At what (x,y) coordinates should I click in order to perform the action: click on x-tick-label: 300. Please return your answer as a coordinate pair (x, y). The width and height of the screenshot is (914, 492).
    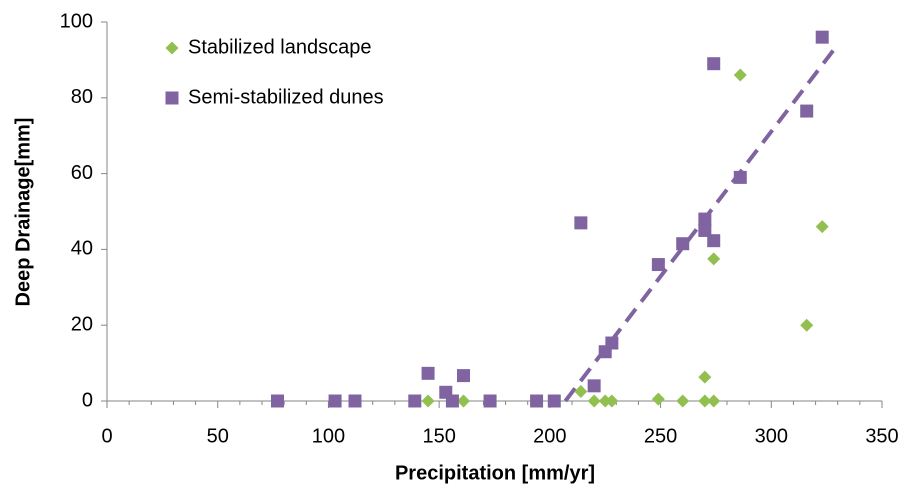
    Looking at the image, I should click on (771, 436).